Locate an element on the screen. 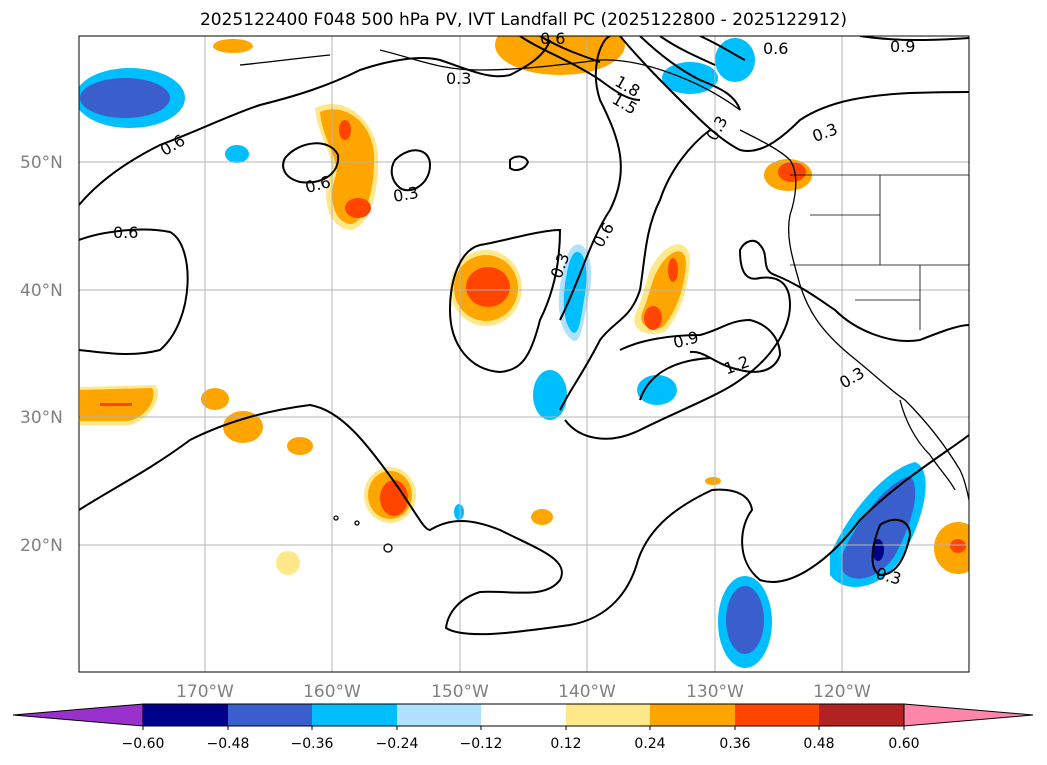  lon-label: 150°W is located at coordinates (460, 692).